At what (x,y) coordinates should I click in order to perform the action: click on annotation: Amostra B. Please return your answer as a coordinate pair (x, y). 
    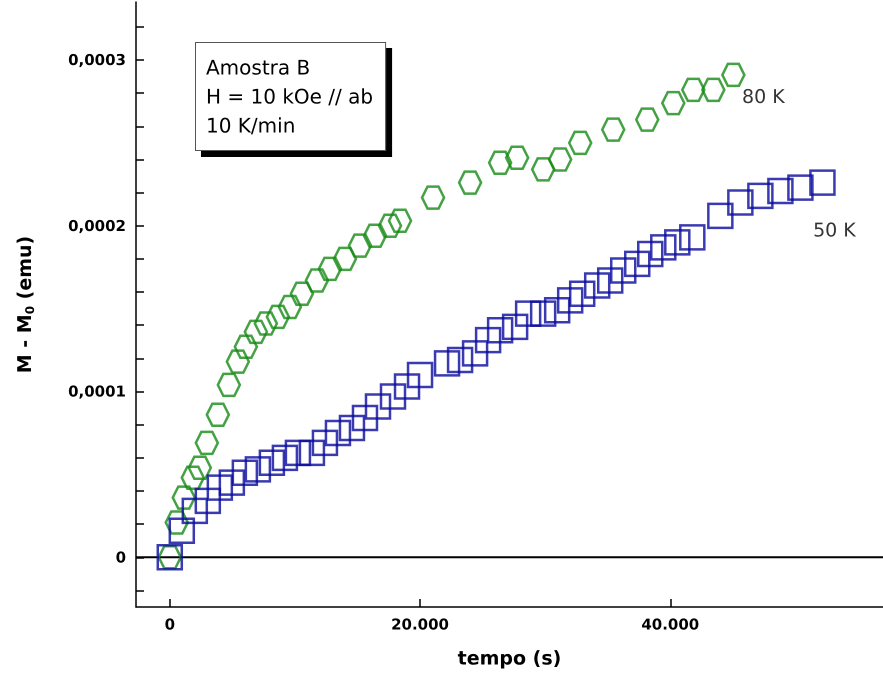
    Looking at the image, I should click on (258, 68).